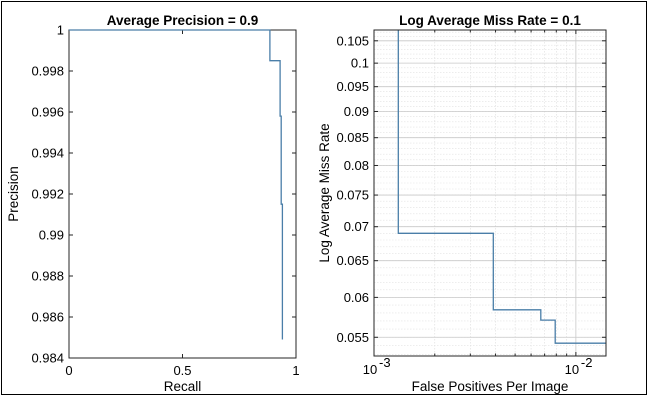 The height and width of the screenshot is (398, 650). I want to click on y-tick-label: 0.06, so click(356, 297).